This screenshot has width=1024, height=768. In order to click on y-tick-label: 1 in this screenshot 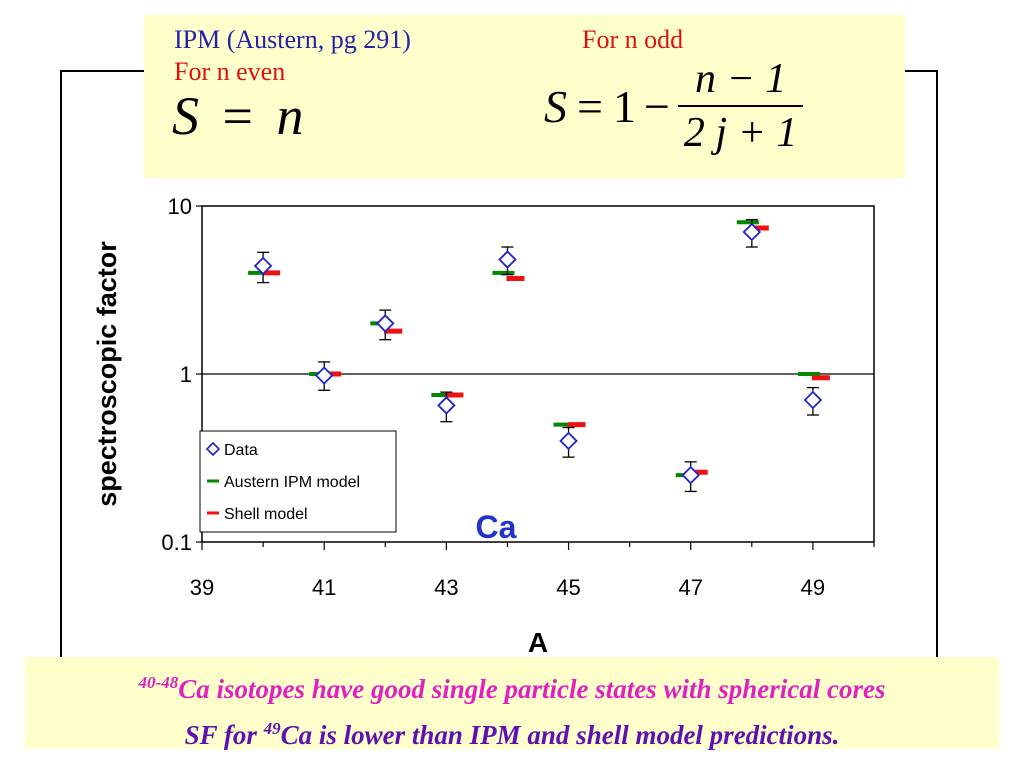, I will do `click(186, 374)`.